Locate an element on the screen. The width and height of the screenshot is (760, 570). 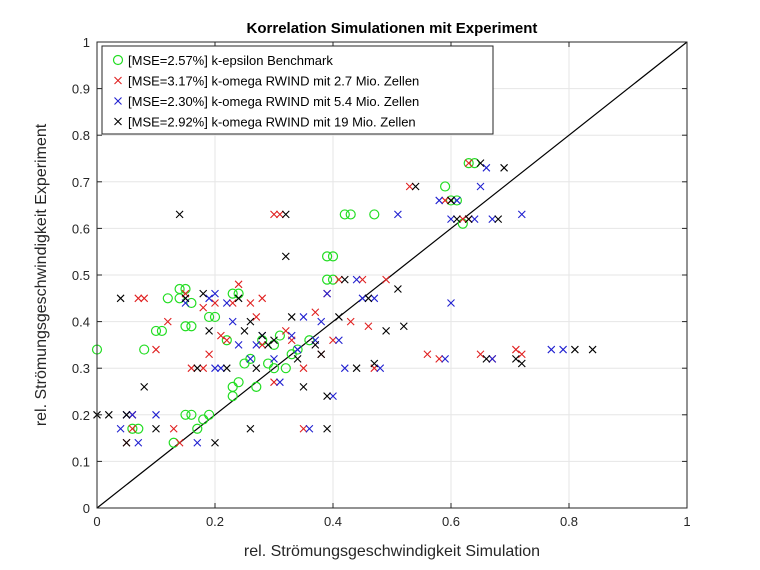
y-axis-label: rel. Strömungsgeschwindigkeit Experiment is located at coordinates (41, 274).